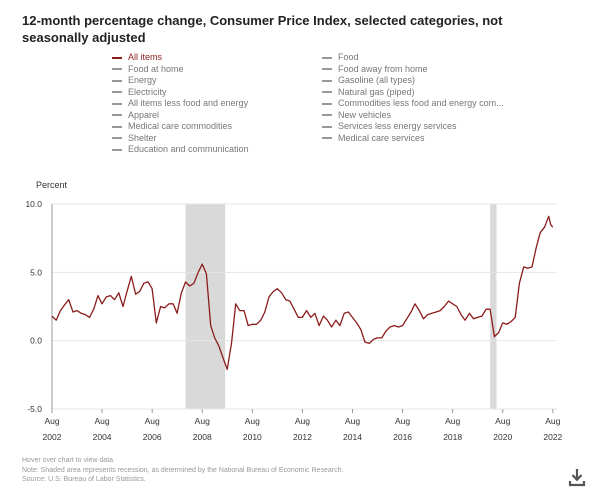 The height and width of the screenshot is (500, 600). What do you see at coordinates (145, 57) in the screenshot?
I see `legend-label: All items` at bounding box center [145, 57].